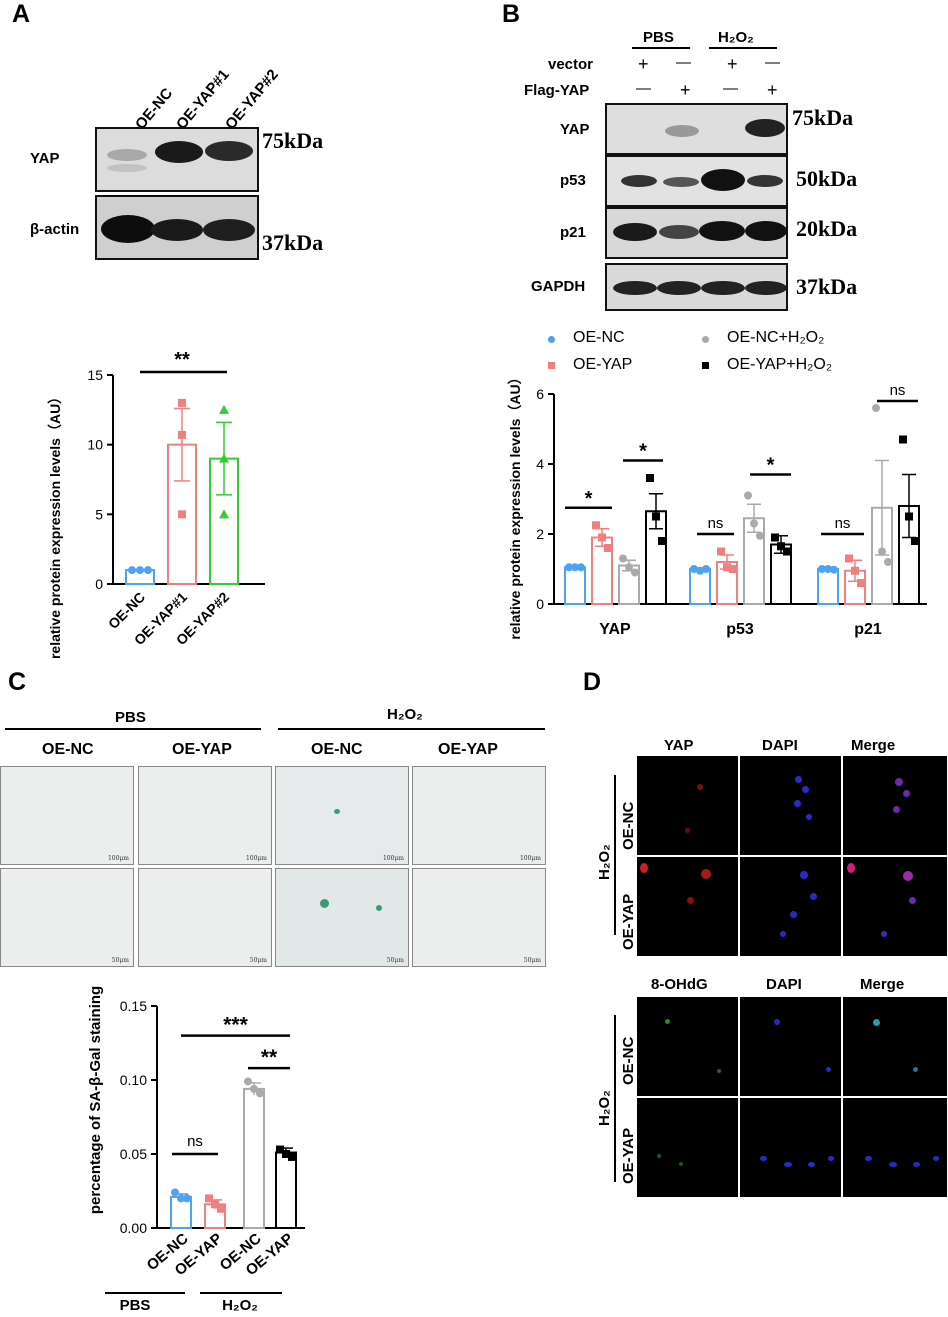 Image resolution: width=948 pixels, height=1317 pixels. Describe the element at coordinates (195, 1141) in the screenshot. I see `significance-label: ns` at that location.